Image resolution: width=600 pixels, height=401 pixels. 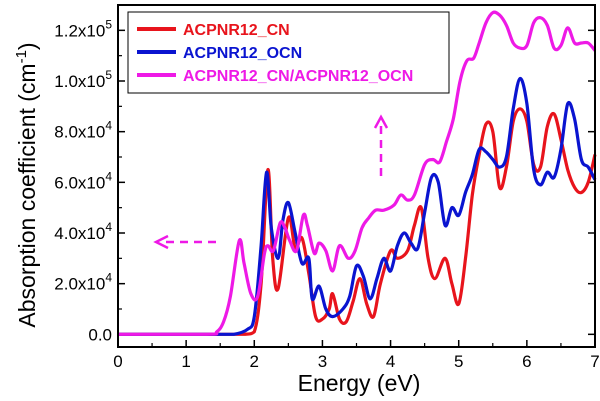 What do you see at coordinates (526, 361) in the screenshot?
I see `x-tick-label: 6` at bounding box center [526, 361].